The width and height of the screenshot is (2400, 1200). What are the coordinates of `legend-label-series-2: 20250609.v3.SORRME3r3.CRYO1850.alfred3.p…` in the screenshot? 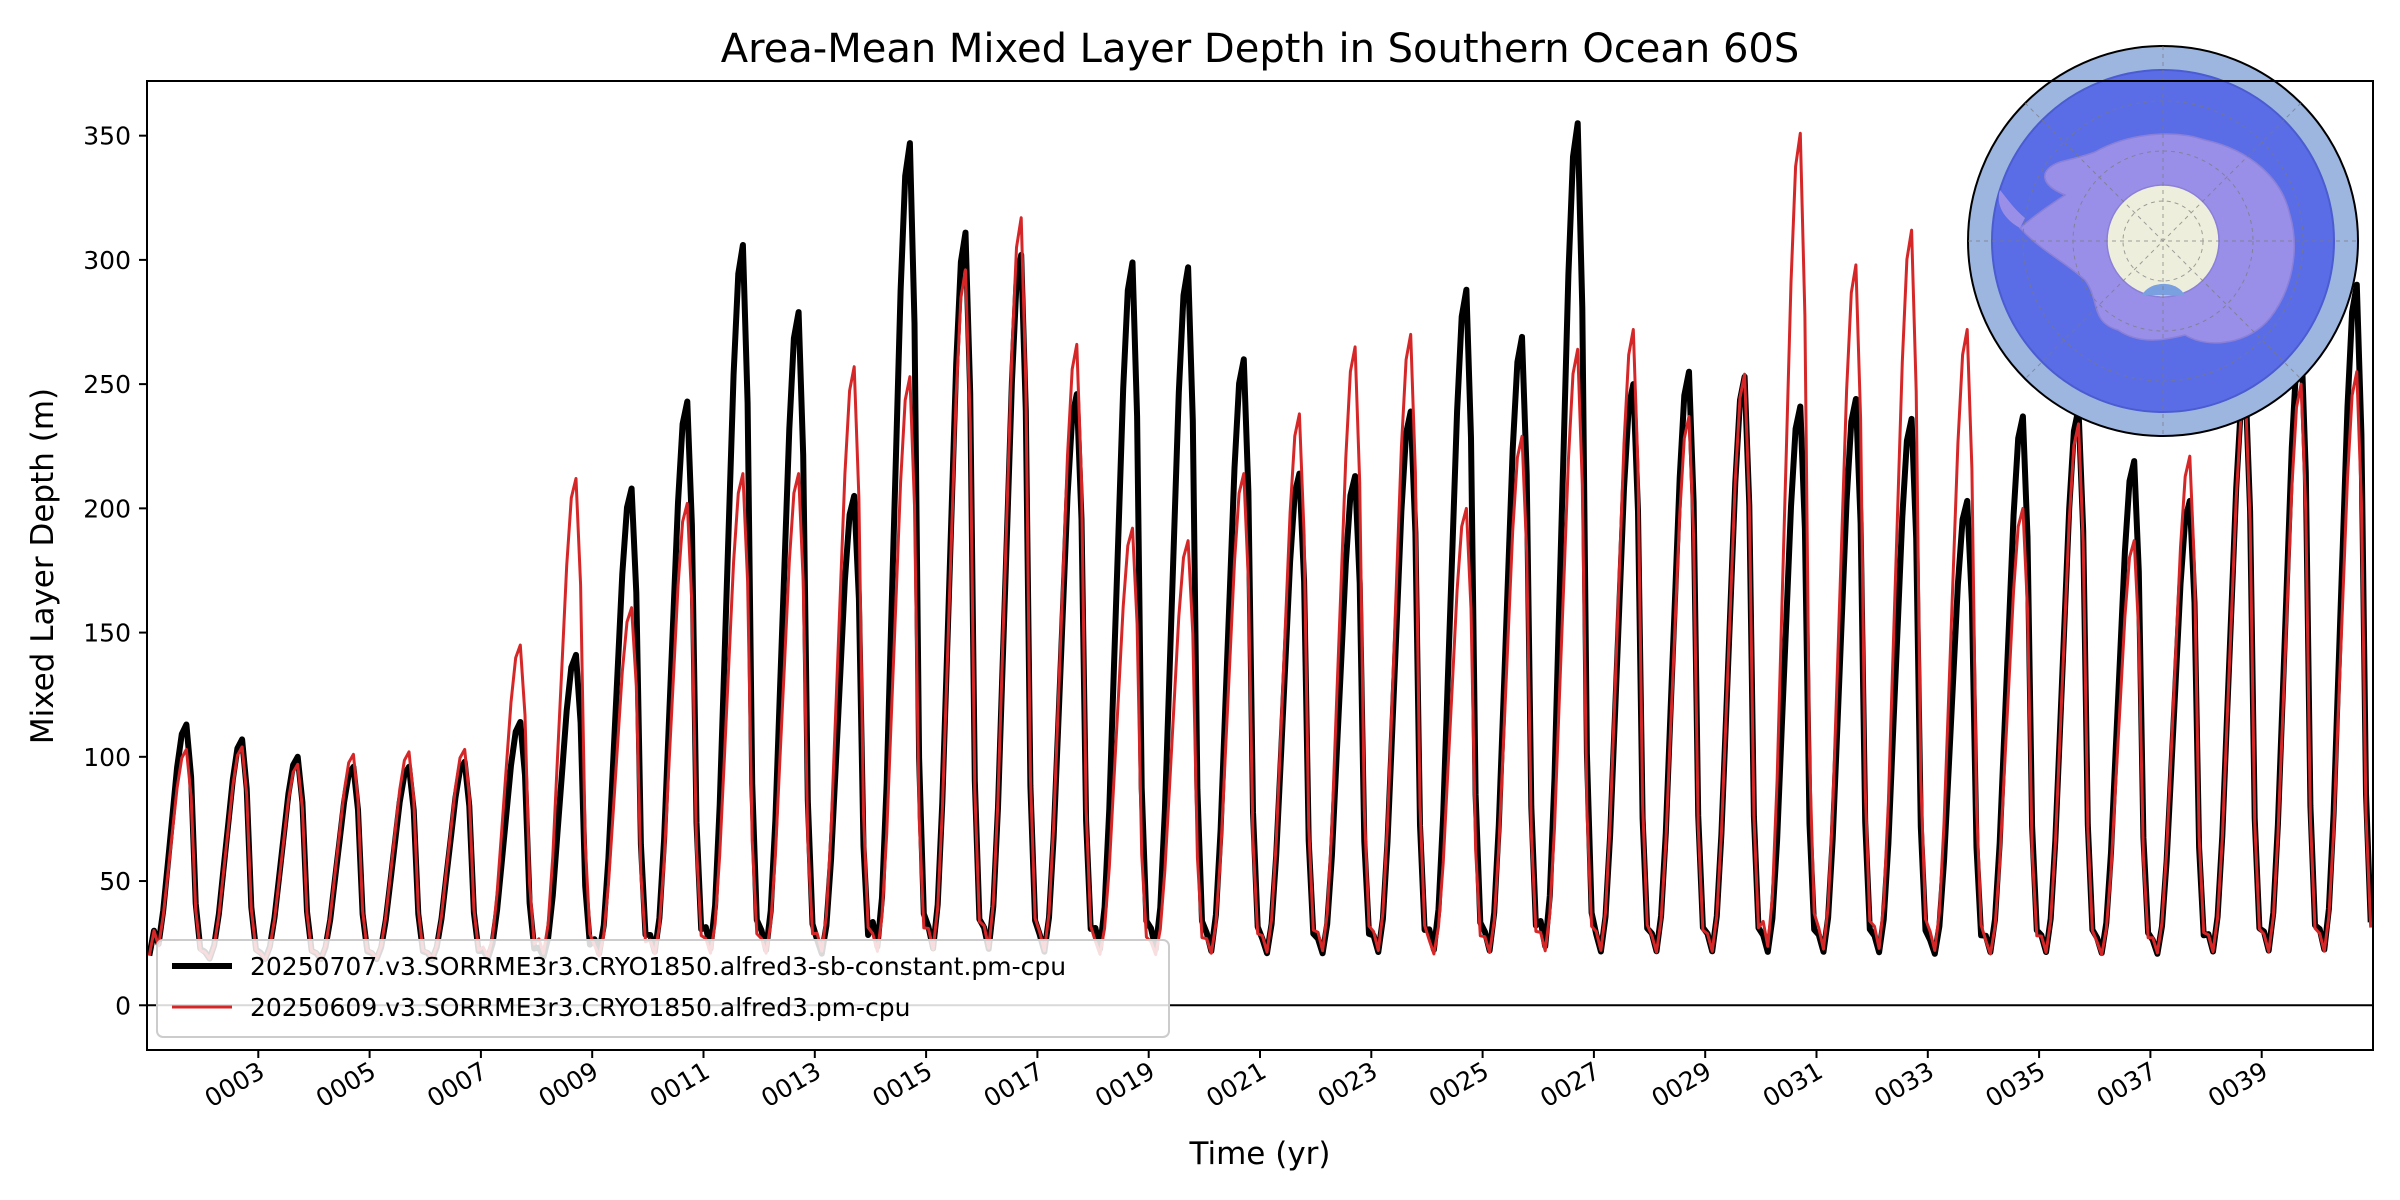 It's located at (580, 1007).